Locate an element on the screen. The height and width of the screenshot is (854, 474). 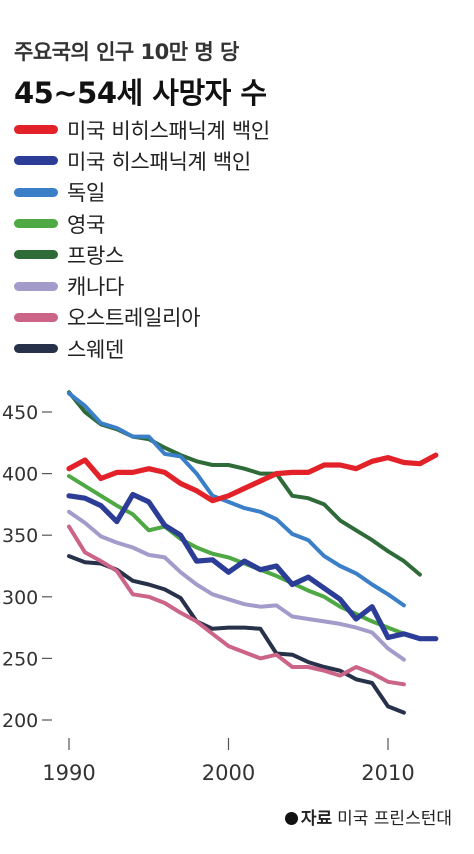
y-tick-label-350: 350 is located at coordinates (20, 536).